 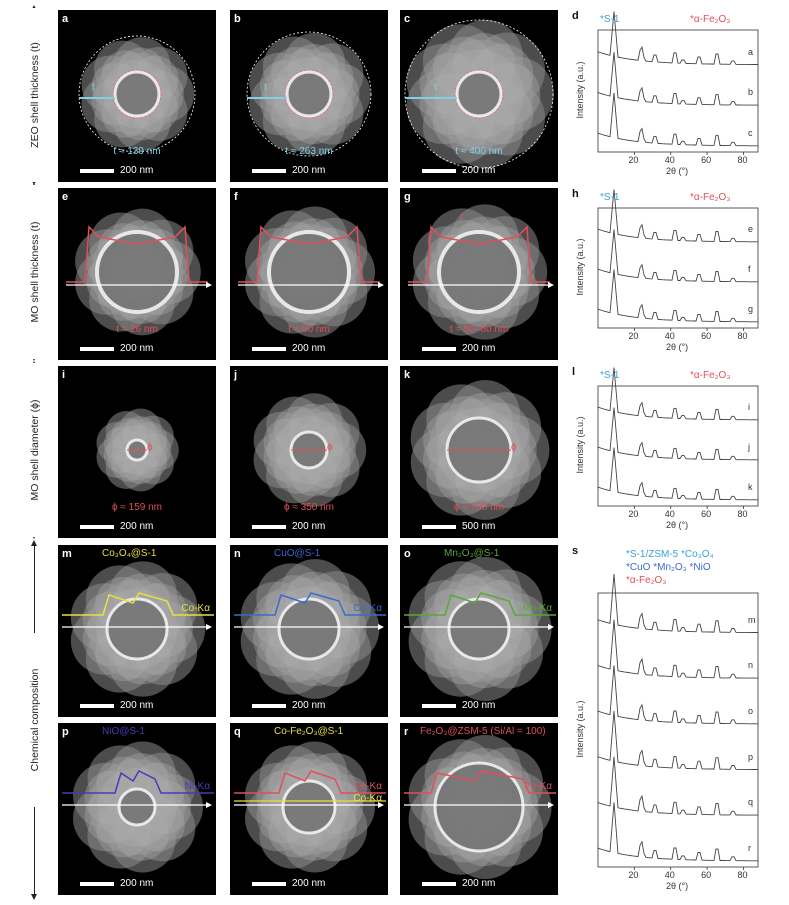 What do you see at coordinates (678, 260) in the screenshot?
I see `xrd-plot-h` at bounding box center [678, 260].